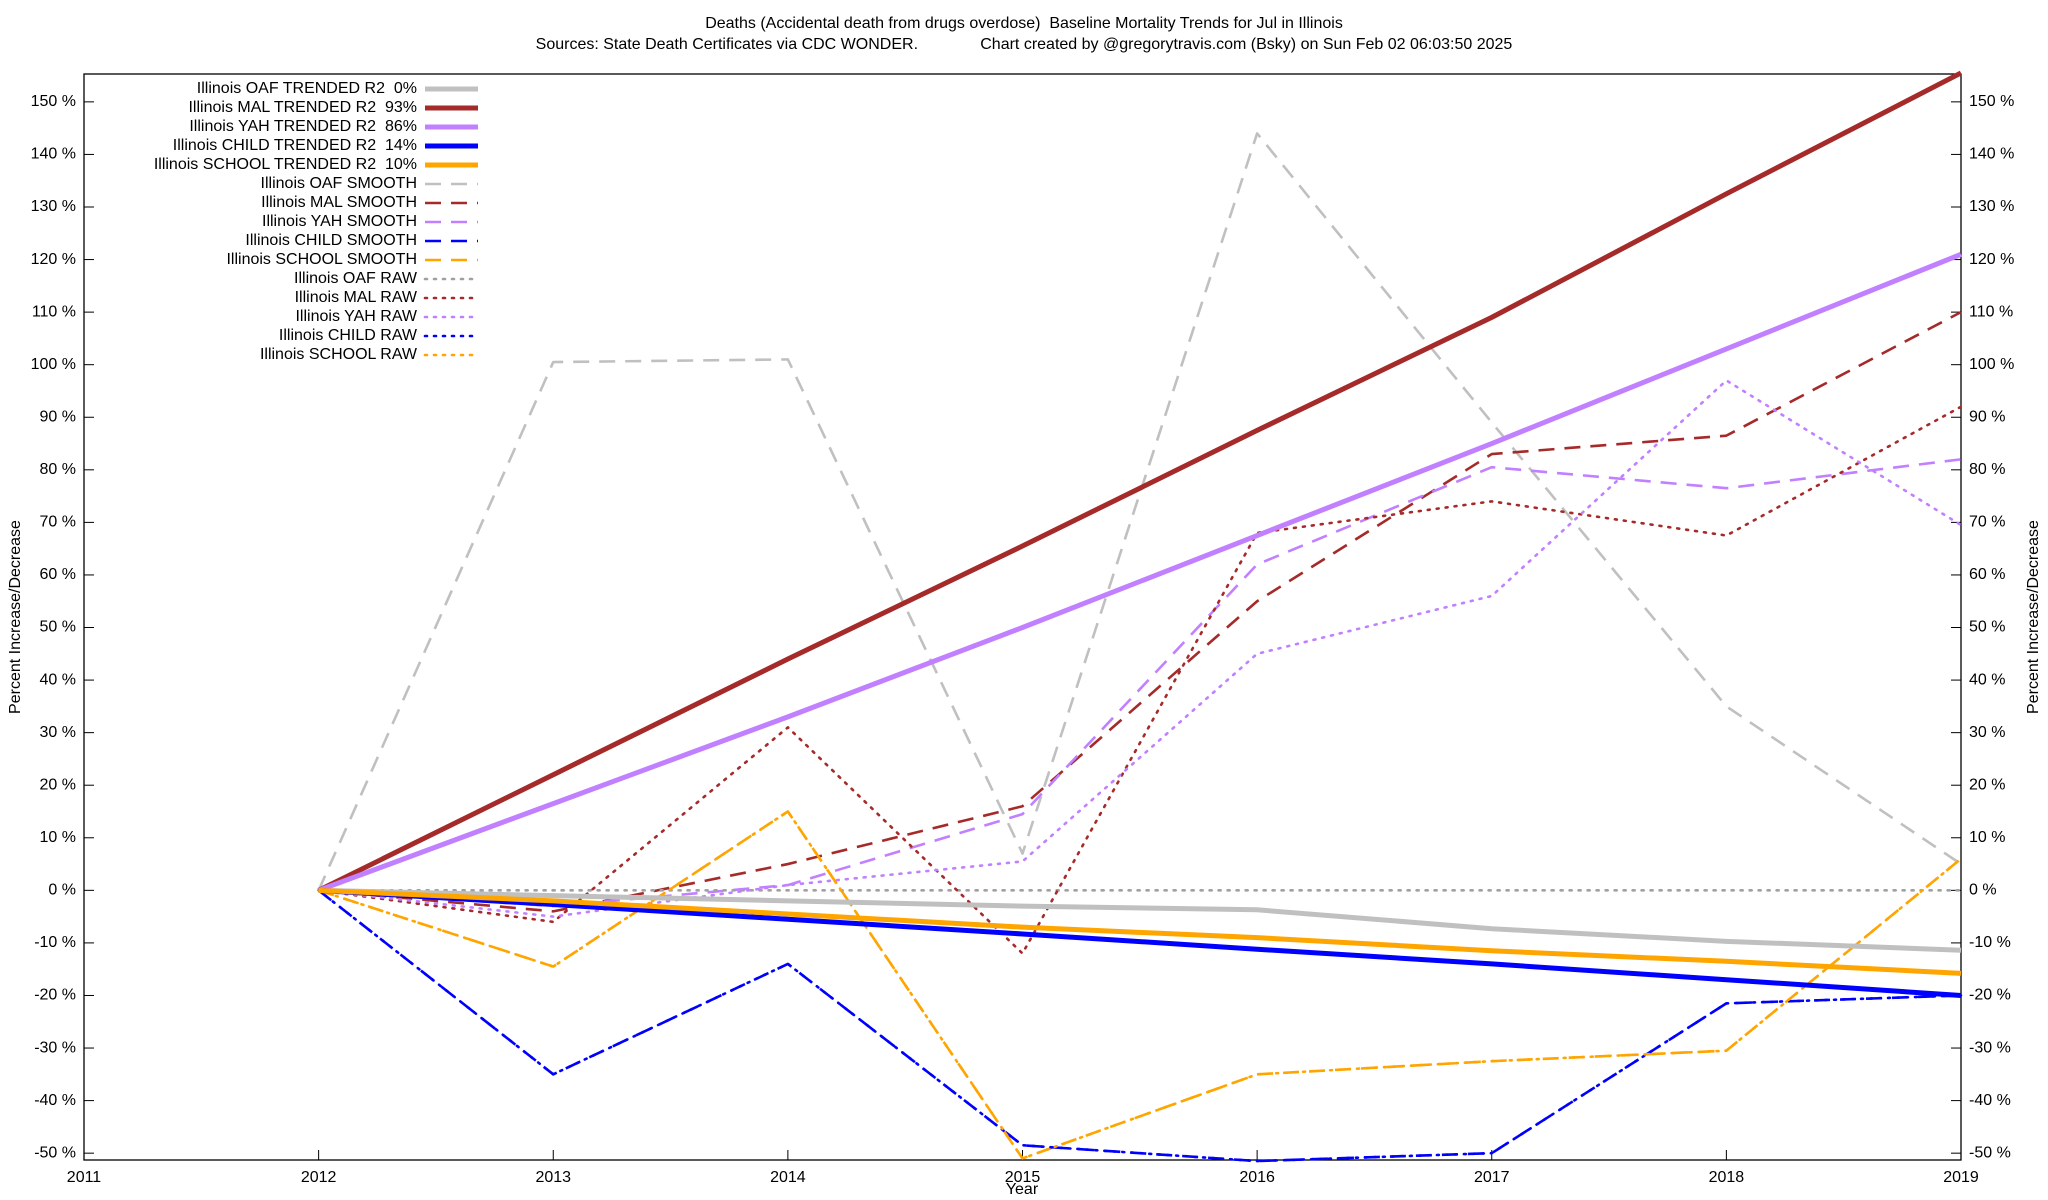  Describe the element at coordinates (1991, 154) in the screenshot. I see `y2-tick-label: 140 %` at that location.